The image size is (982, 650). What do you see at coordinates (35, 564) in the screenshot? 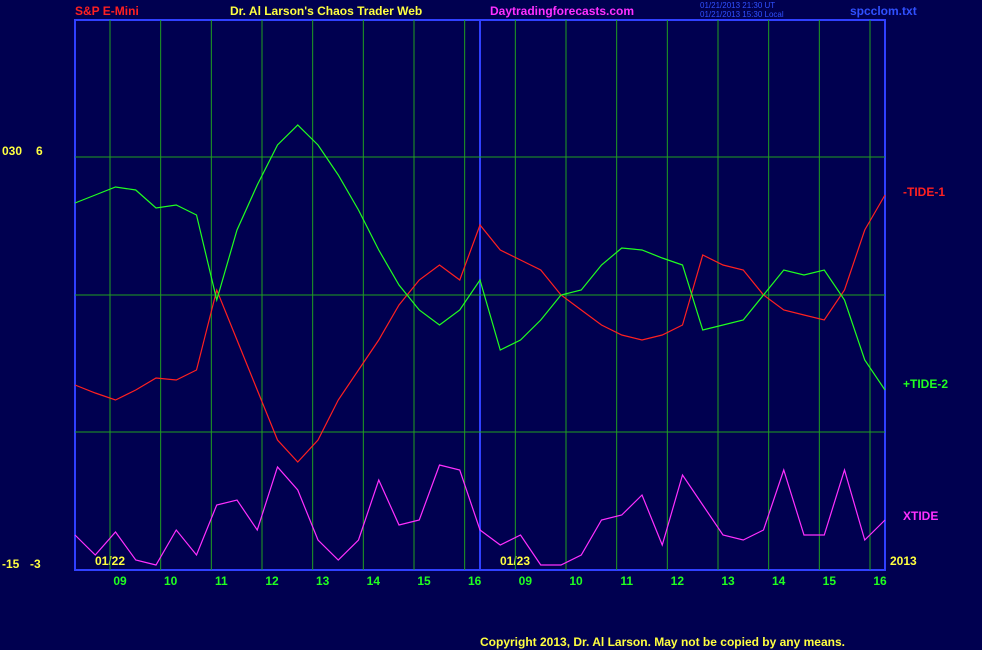
I see `axis-label: -3` at bounding box center [35, 564].